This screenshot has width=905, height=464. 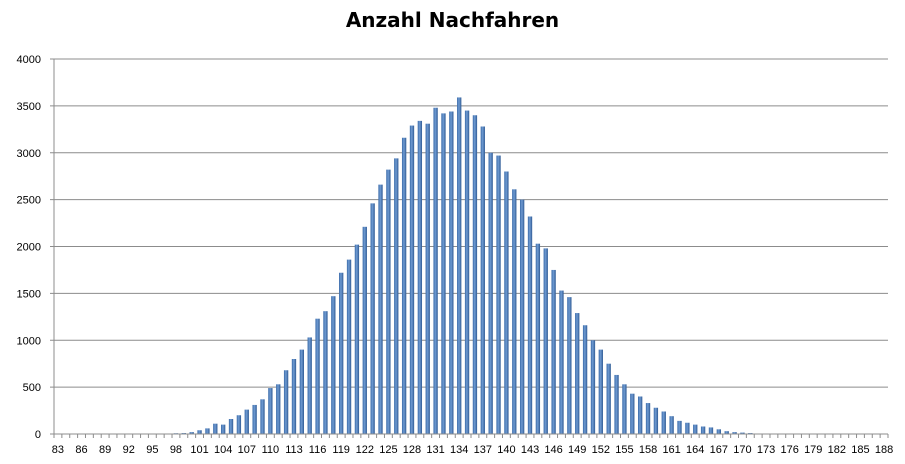 What do you see at coordinates (129, 450) in the screenshot?
I see `x-tick-label: 92` at bounding box center [129, 450].